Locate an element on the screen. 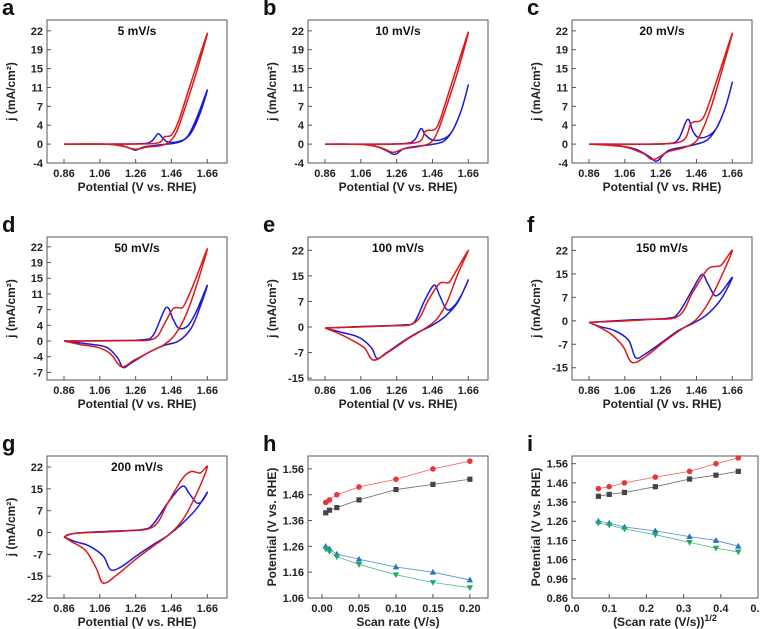 The image size is (760, 629). scan-rate-title: 200 mV/s is located at coordinates (137, 467).